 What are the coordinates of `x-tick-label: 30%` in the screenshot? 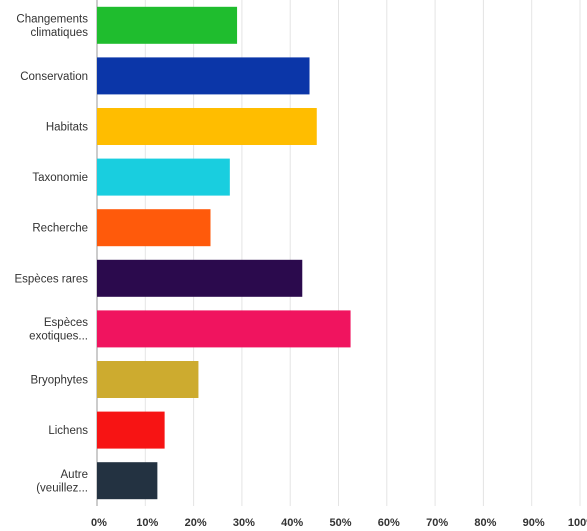 It's located at (244, 523).